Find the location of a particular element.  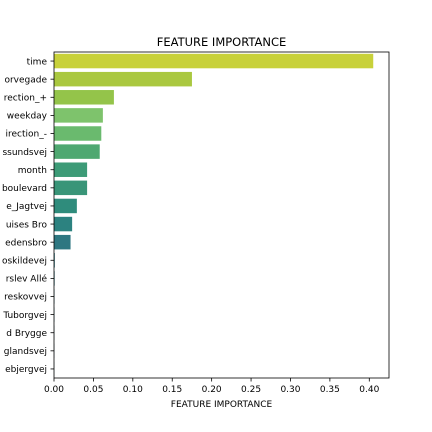

y-tick-label: Tuborgvej is located at coordinates (24, 316).